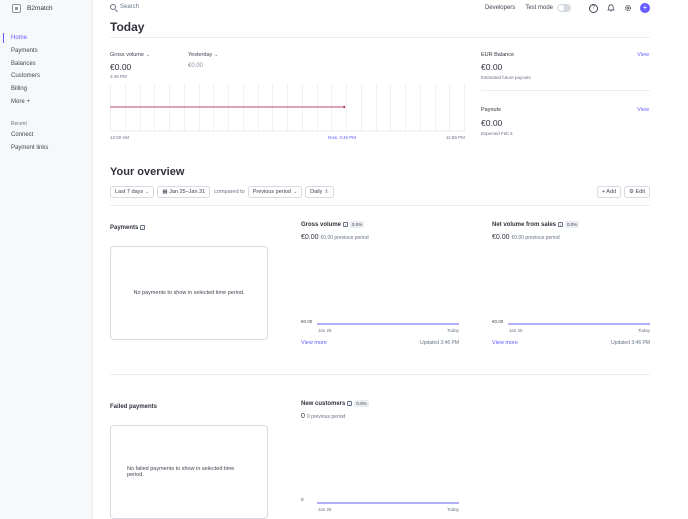 This screenshot has height=519, width=688. I want to click on net-volume-card-title: Net volume from sales i 0.0%, so click(536, 224).